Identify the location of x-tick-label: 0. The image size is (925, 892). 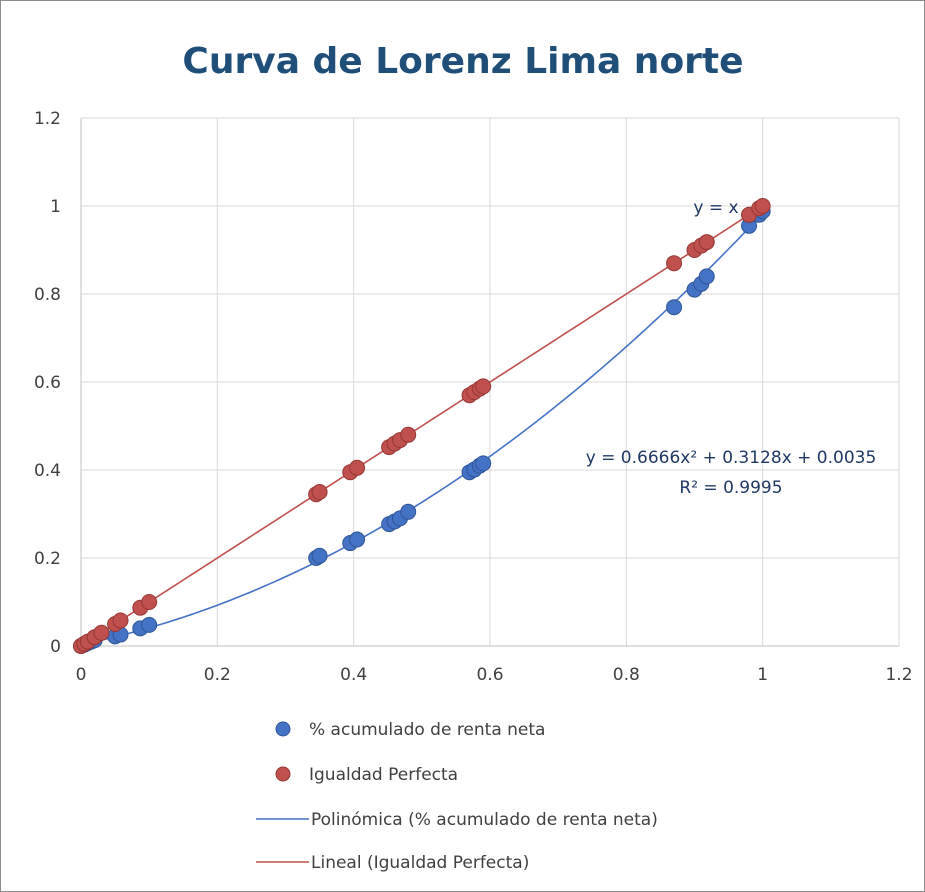
(81, 675).